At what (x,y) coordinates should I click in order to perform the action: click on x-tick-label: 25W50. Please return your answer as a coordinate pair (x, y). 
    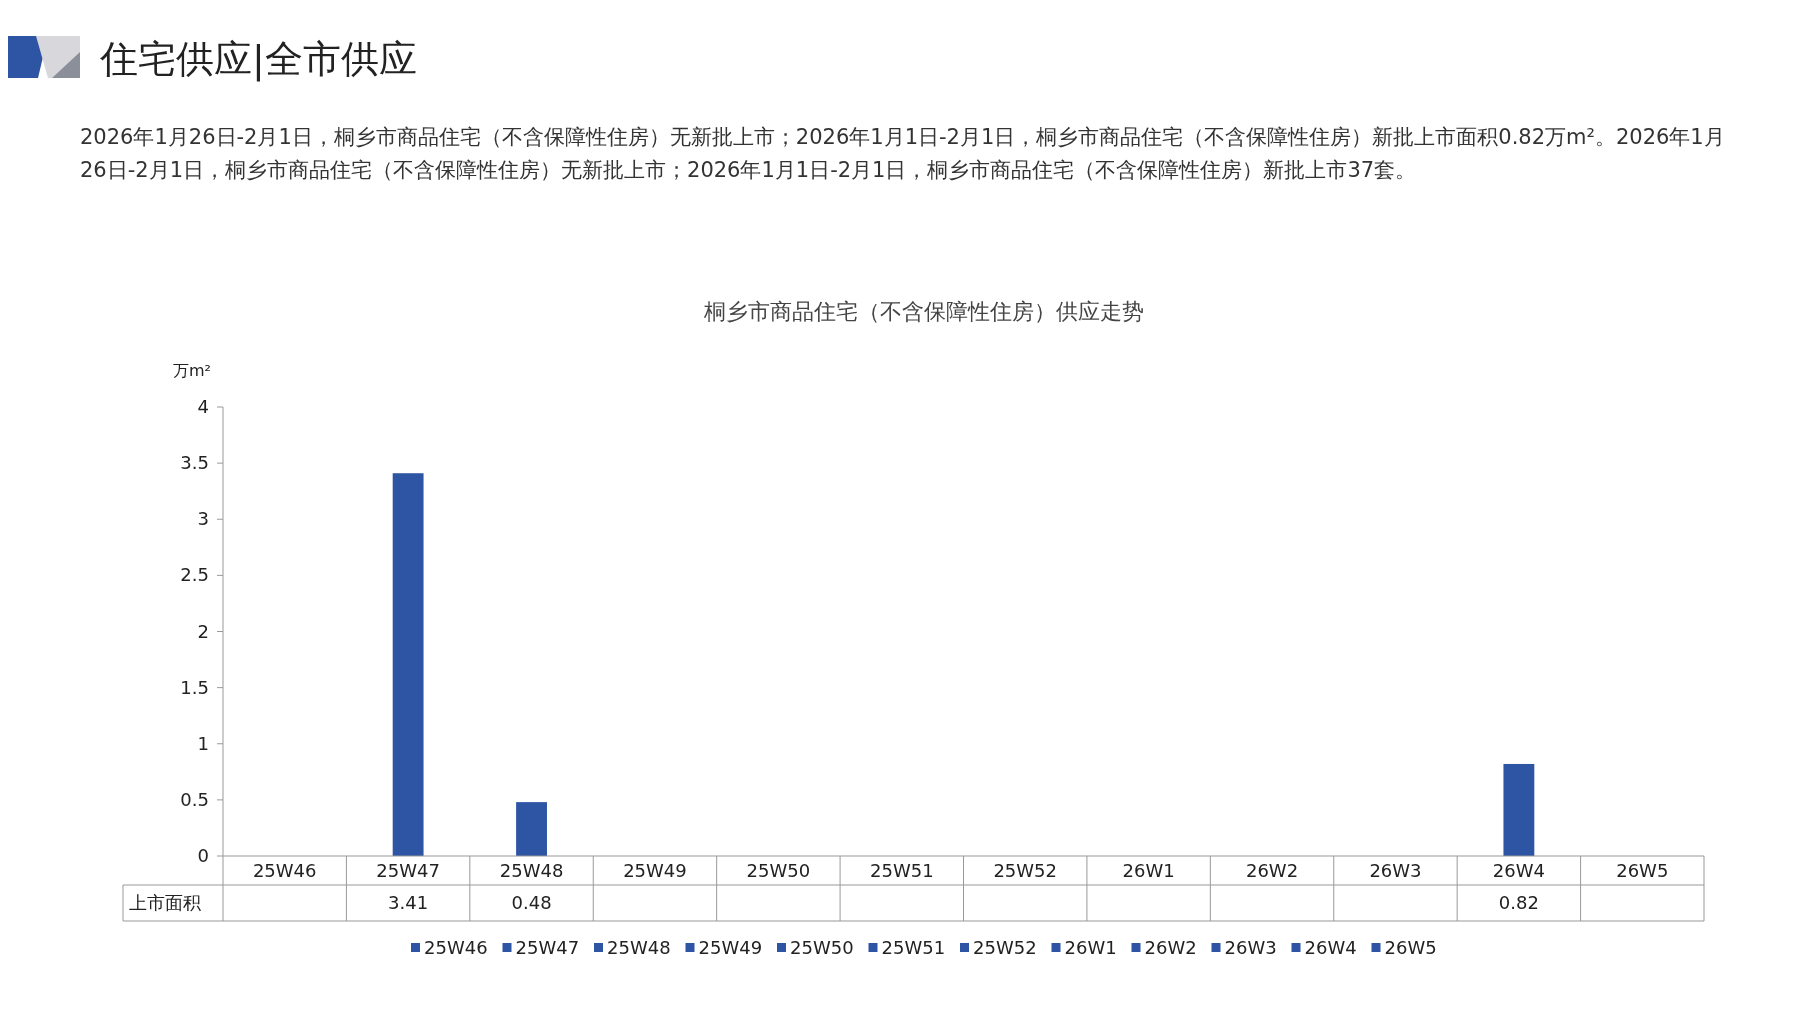
    Looking at the image, I should click on (778, 870).